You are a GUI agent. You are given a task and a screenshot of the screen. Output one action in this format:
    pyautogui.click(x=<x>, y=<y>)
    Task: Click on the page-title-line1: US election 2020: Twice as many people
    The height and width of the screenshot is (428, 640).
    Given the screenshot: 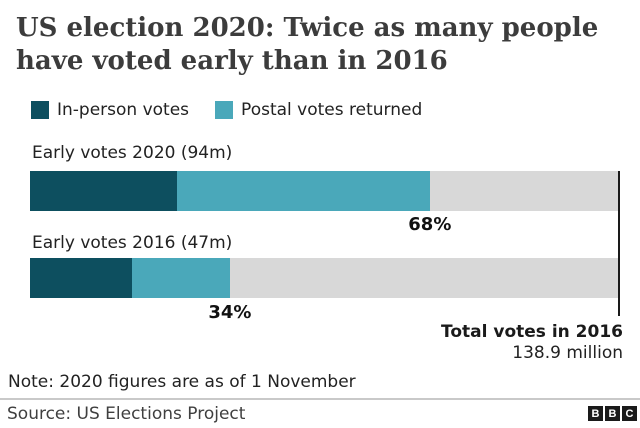 What is the action you would take?
    pyautogui.click(x=307, y=28)
    